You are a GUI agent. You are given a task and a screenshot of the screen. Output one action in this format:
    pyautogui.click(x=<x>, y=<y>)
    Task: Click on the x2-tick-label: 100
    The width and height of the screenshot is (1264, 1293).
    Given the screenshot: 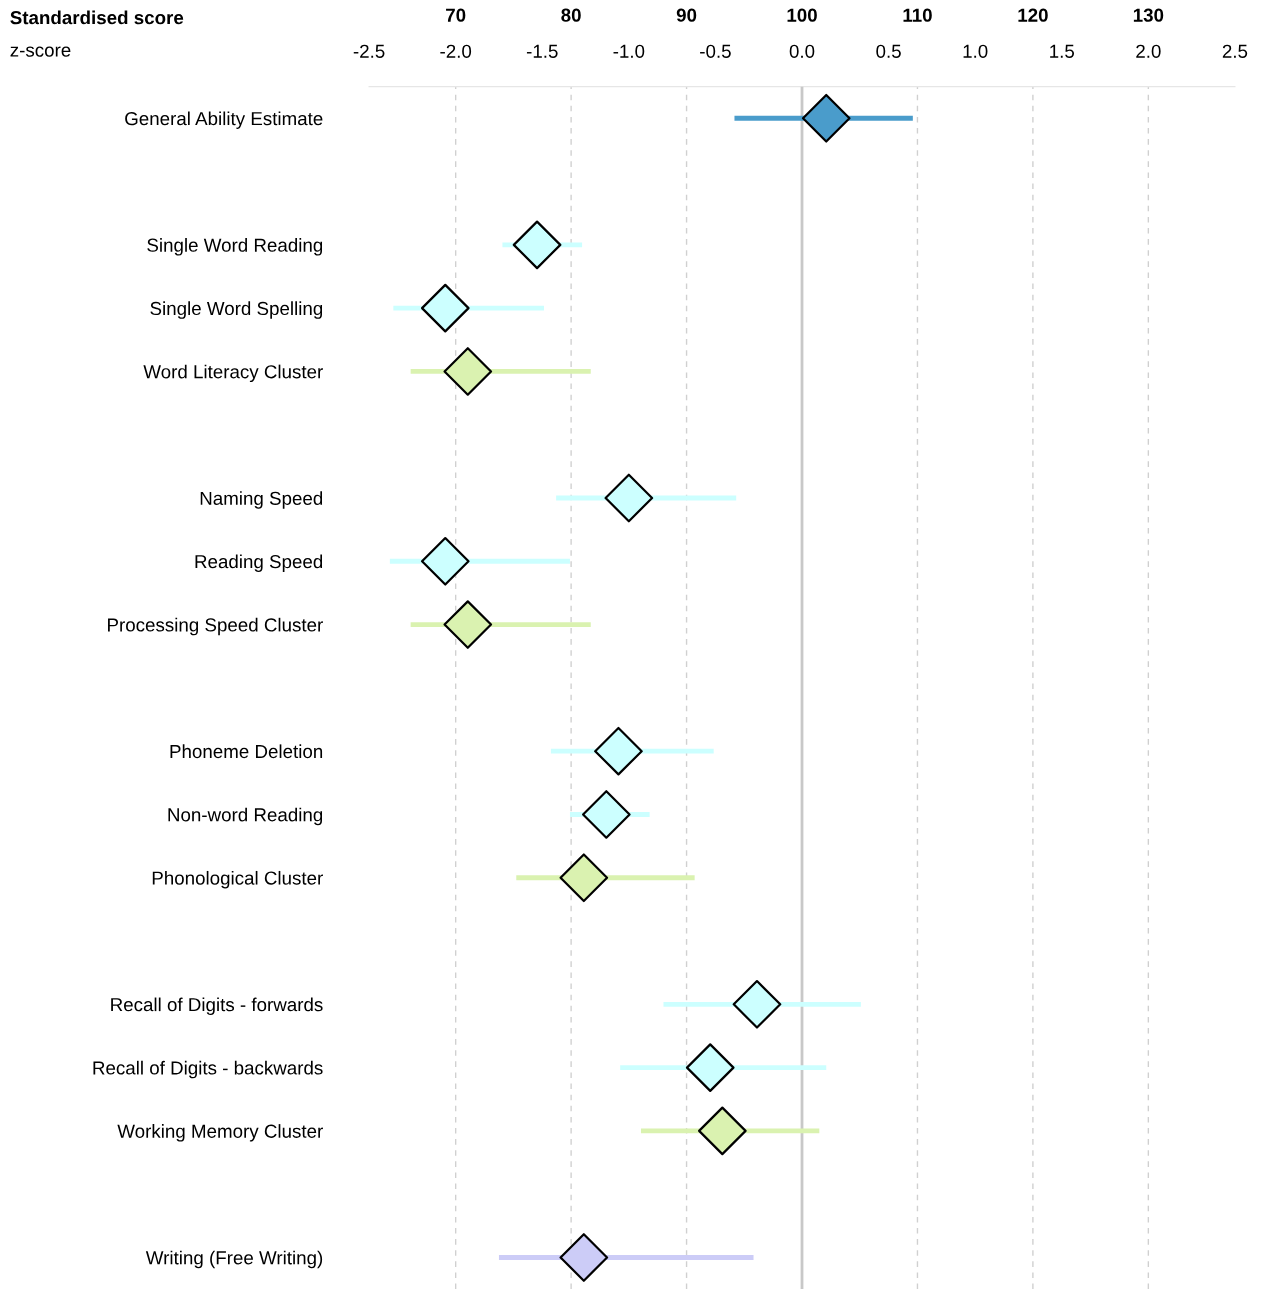 What is the action you would take?
    pyautogui.click(x=802, y=15)
    